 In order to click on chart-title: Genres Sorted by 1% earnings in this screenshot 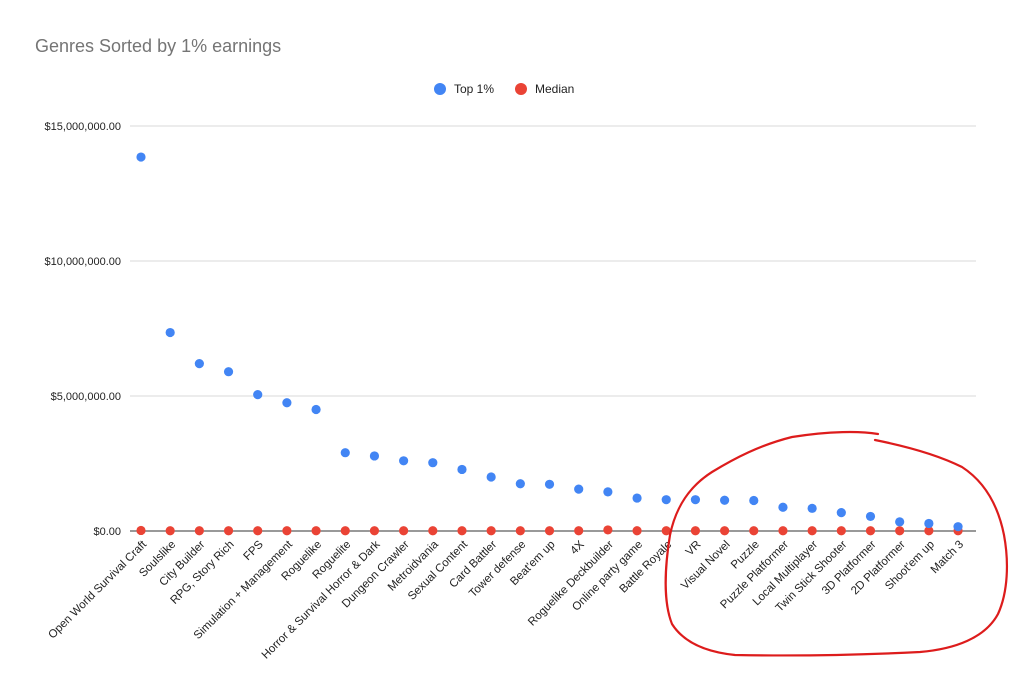, I will do `click(158, 46)`.